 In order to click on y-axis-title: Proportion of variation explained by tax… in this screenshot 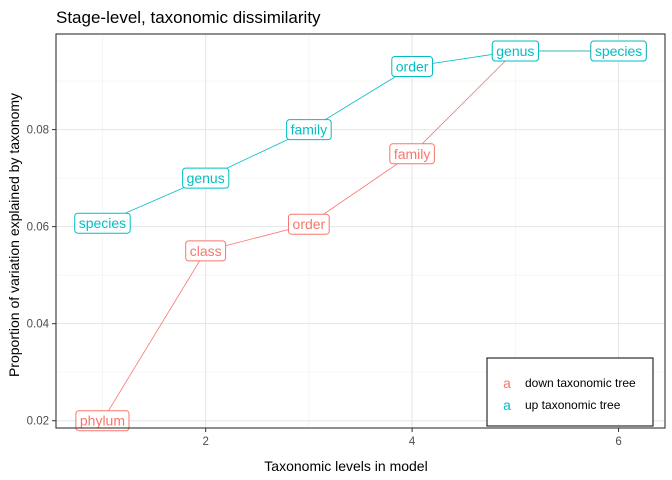, I will do `click(14, 235)`.